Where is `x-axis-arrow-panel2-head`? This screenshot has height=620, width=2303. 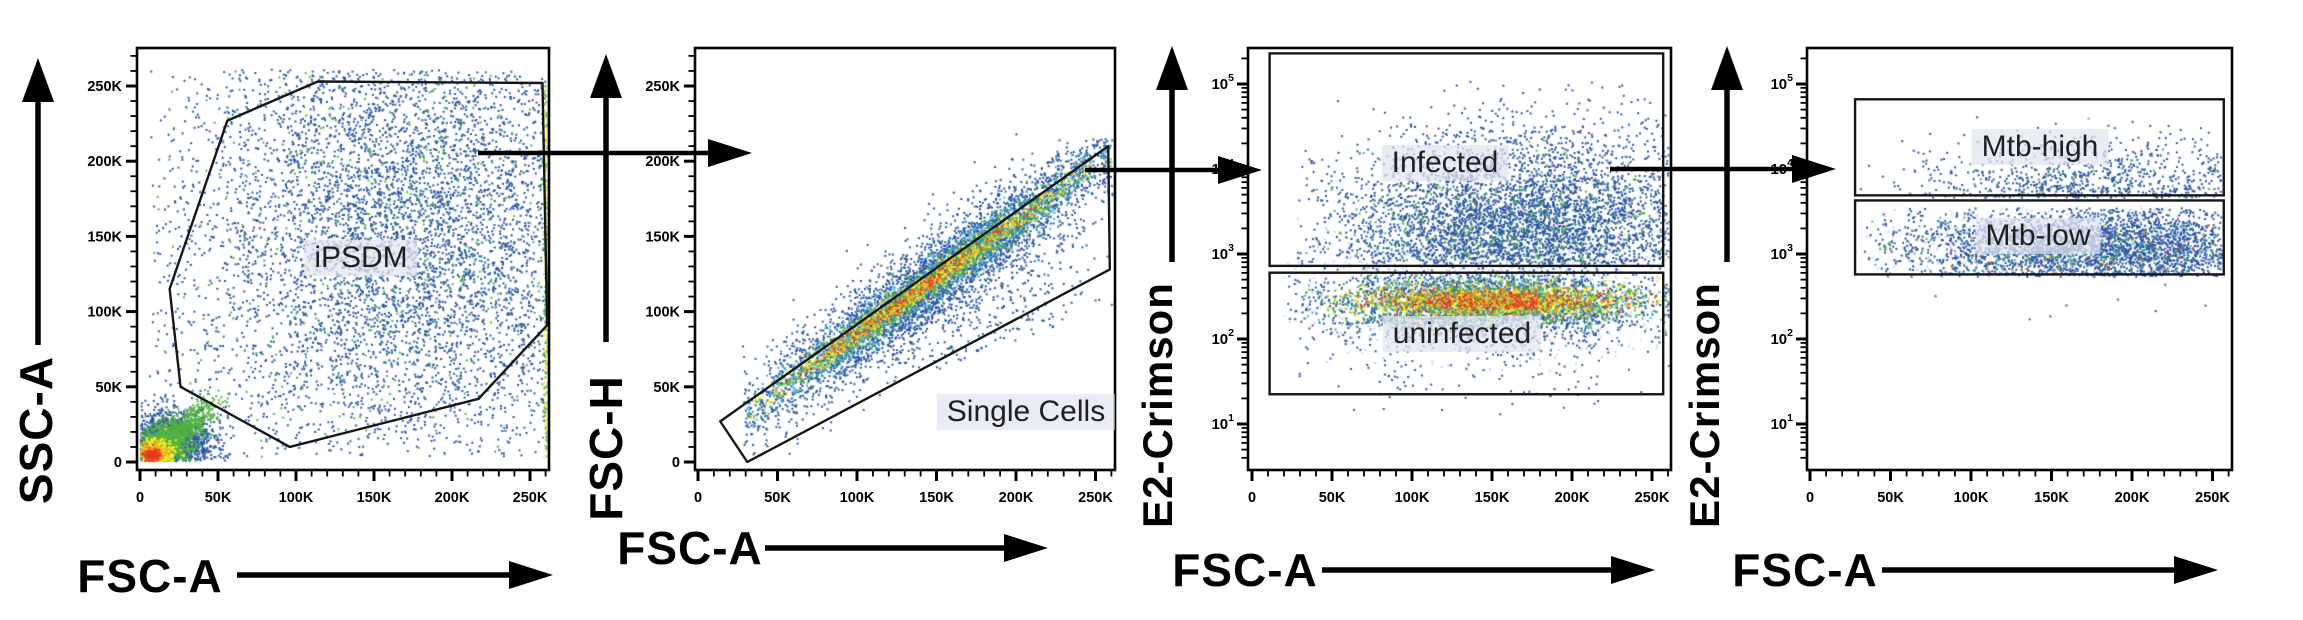 x-axis-arrow-panel2-head is located at coordinates (1026, 548).